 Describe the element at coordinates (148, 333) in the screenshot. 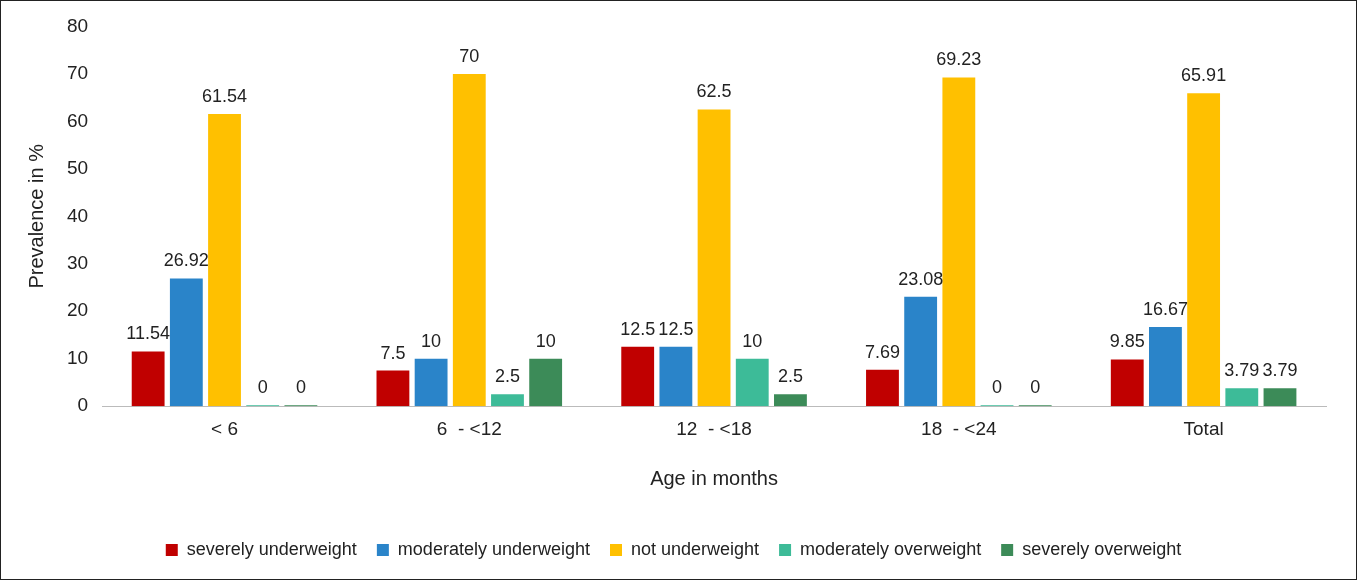

I see `data-label: 11.54` at that location.